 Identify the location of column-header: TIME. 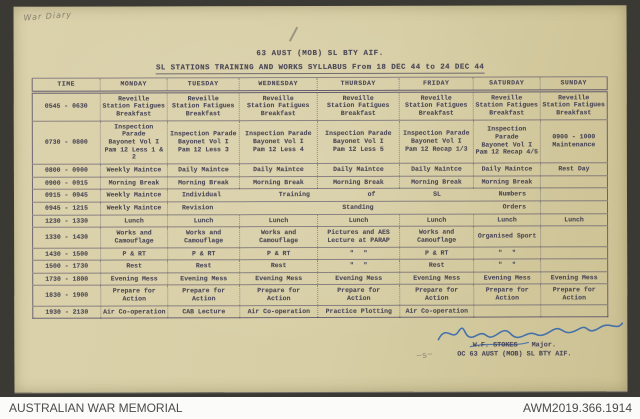
(66, 85).